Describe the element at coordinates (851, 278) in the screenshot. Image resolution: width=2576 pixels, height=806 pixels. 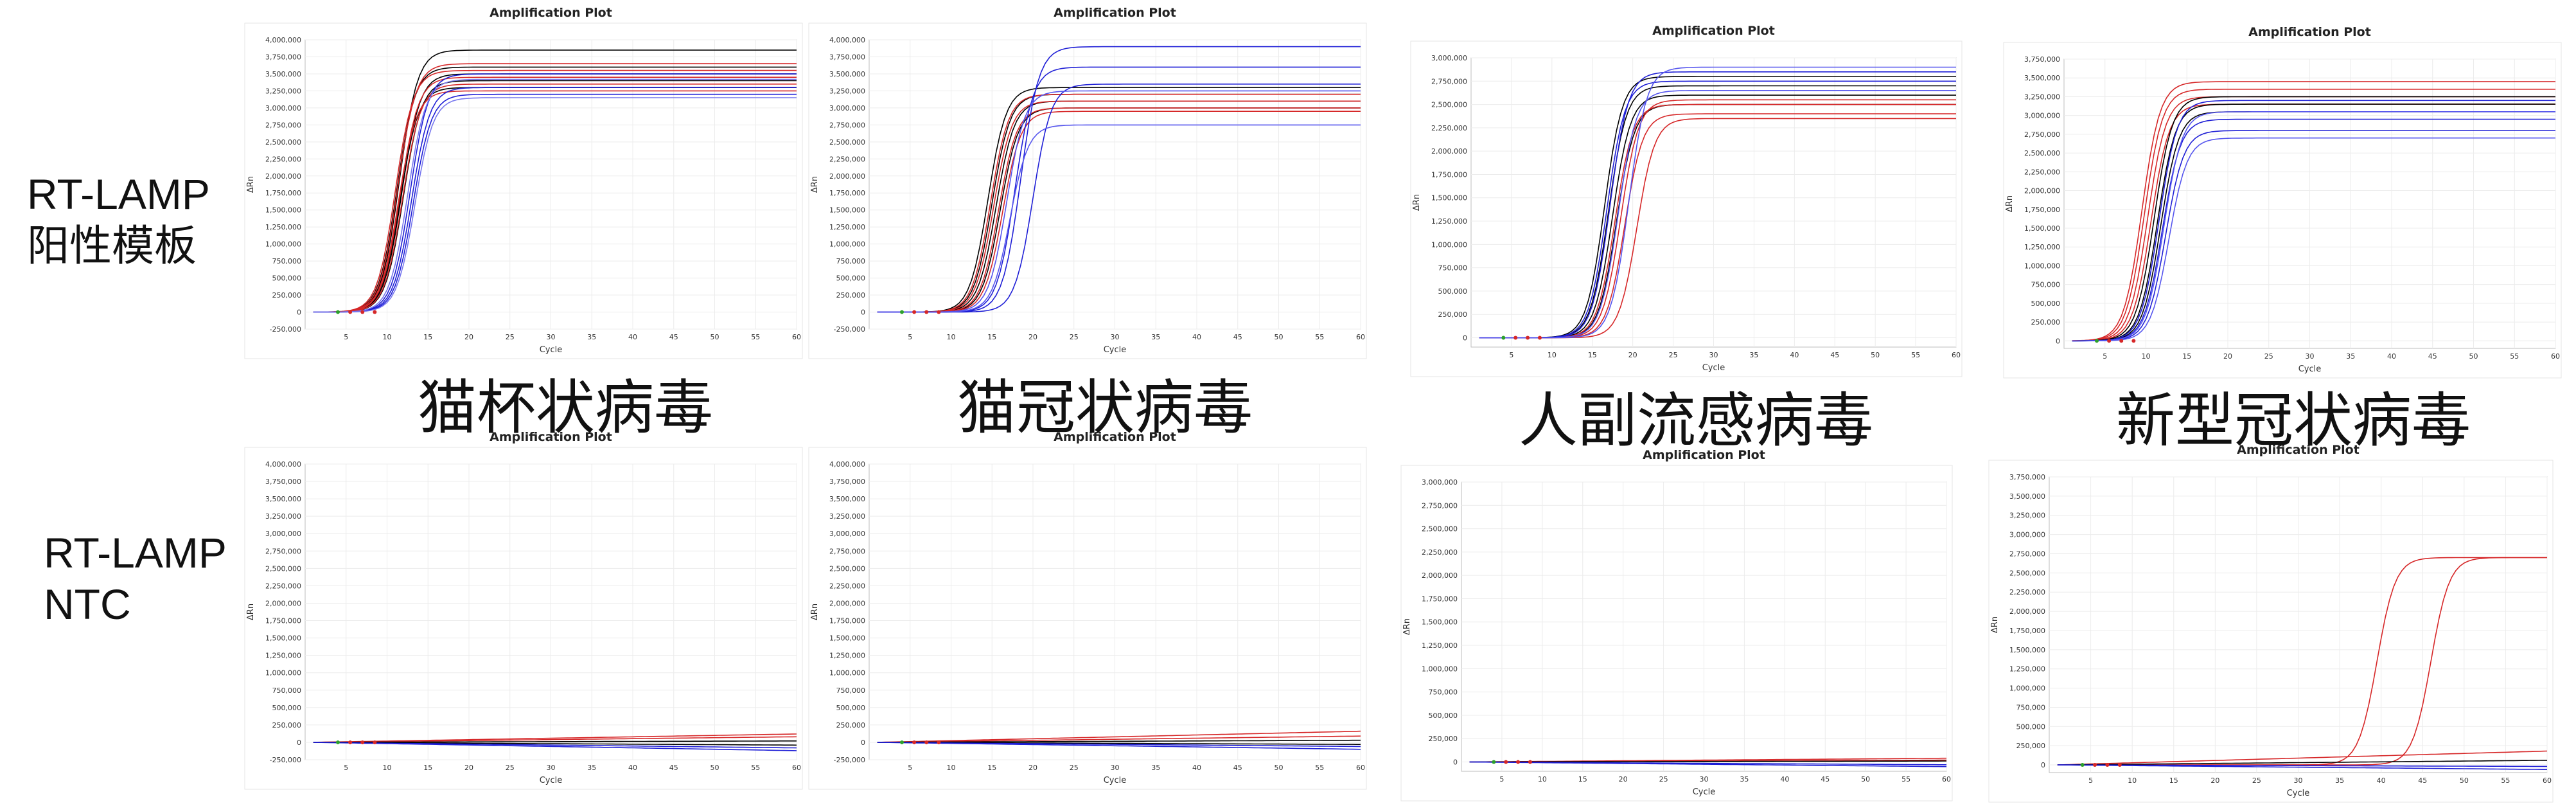
I see `y-tick-label: 500,000` at that location.